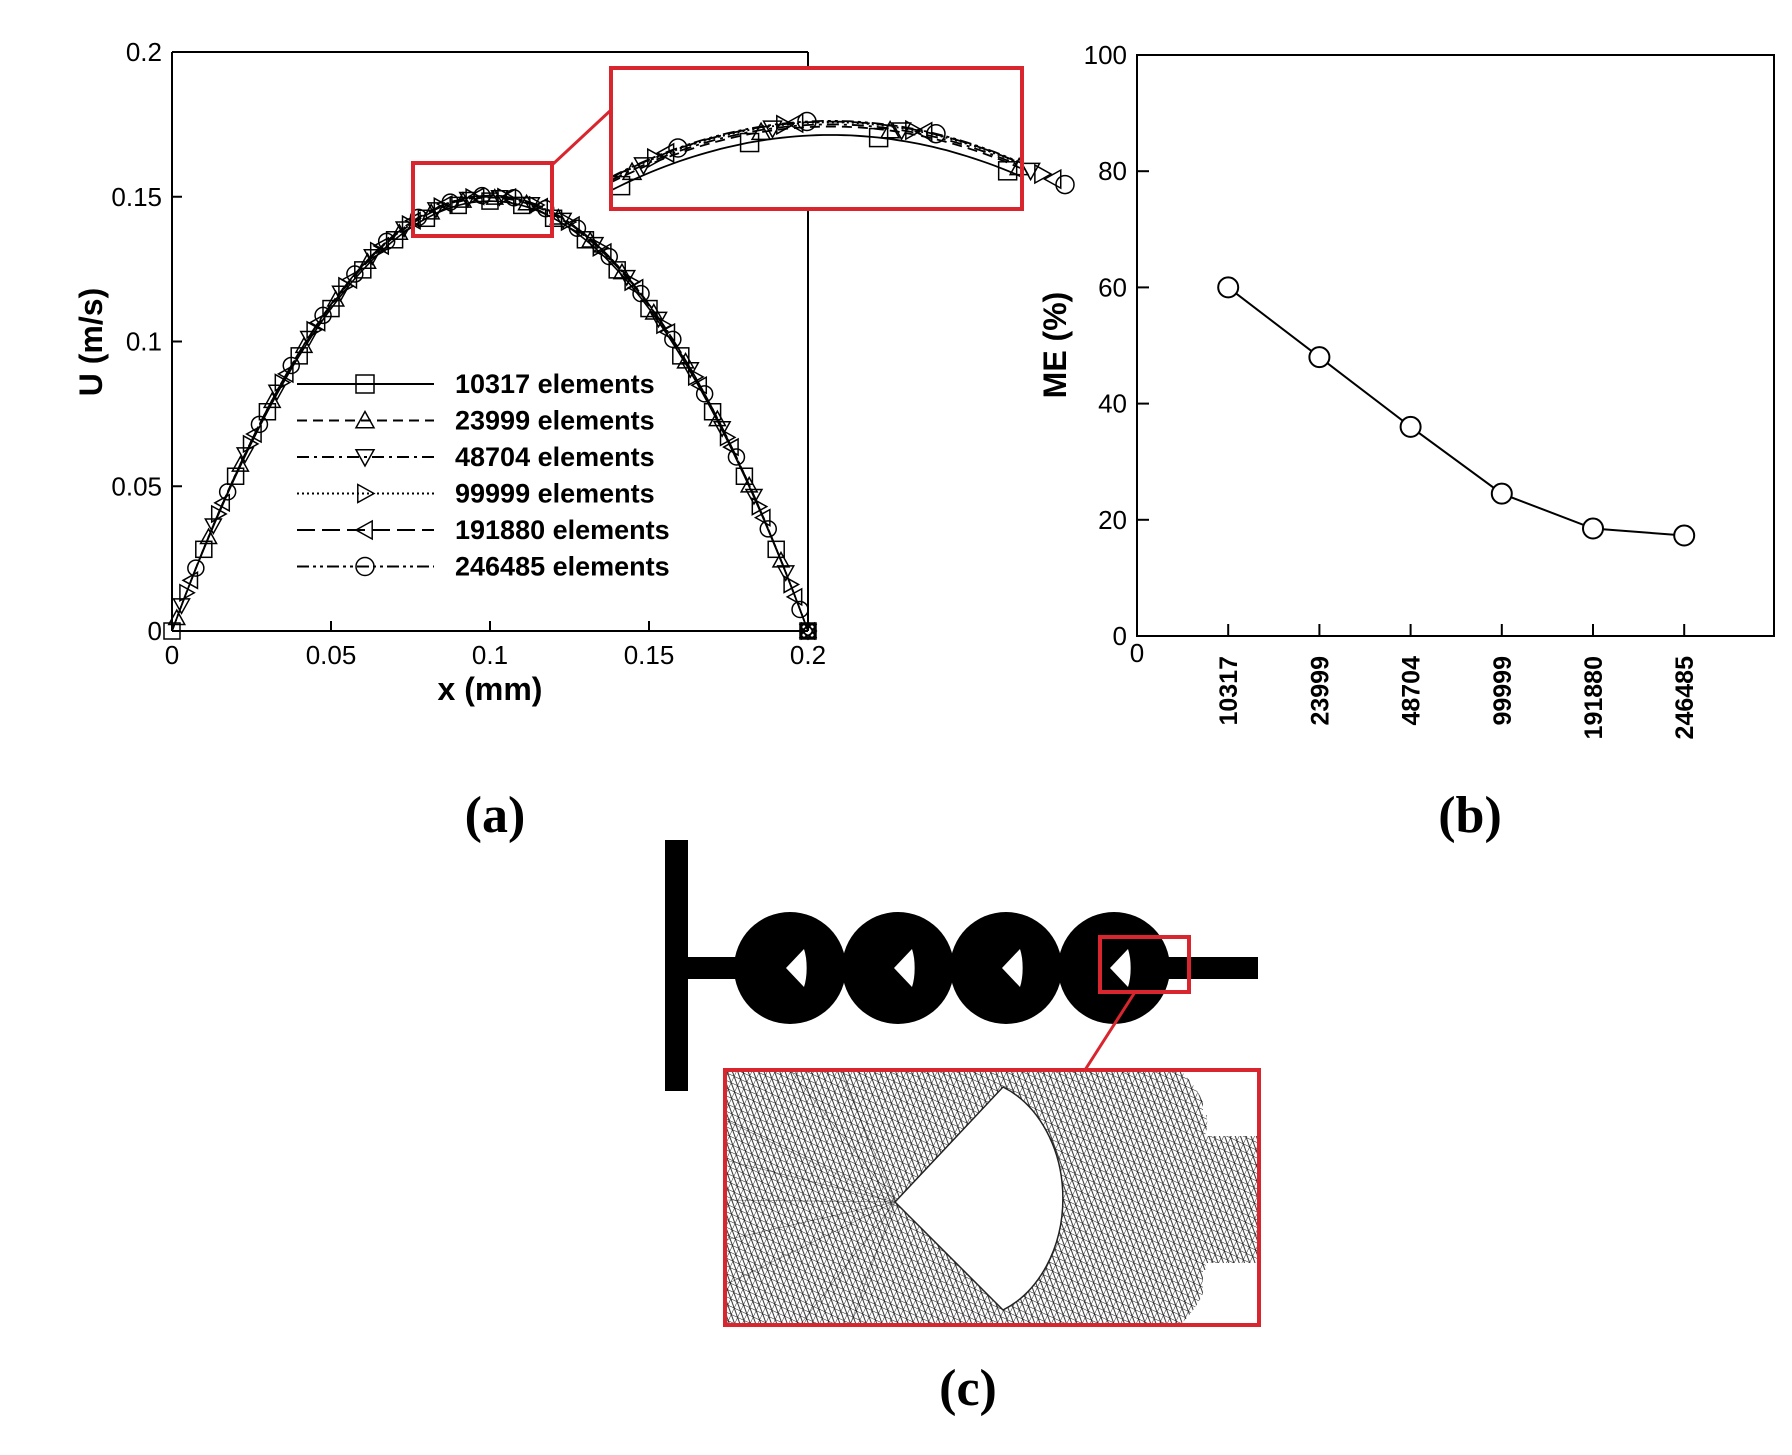  I want to click on b-category-label: 23999, so click(1320, 691).